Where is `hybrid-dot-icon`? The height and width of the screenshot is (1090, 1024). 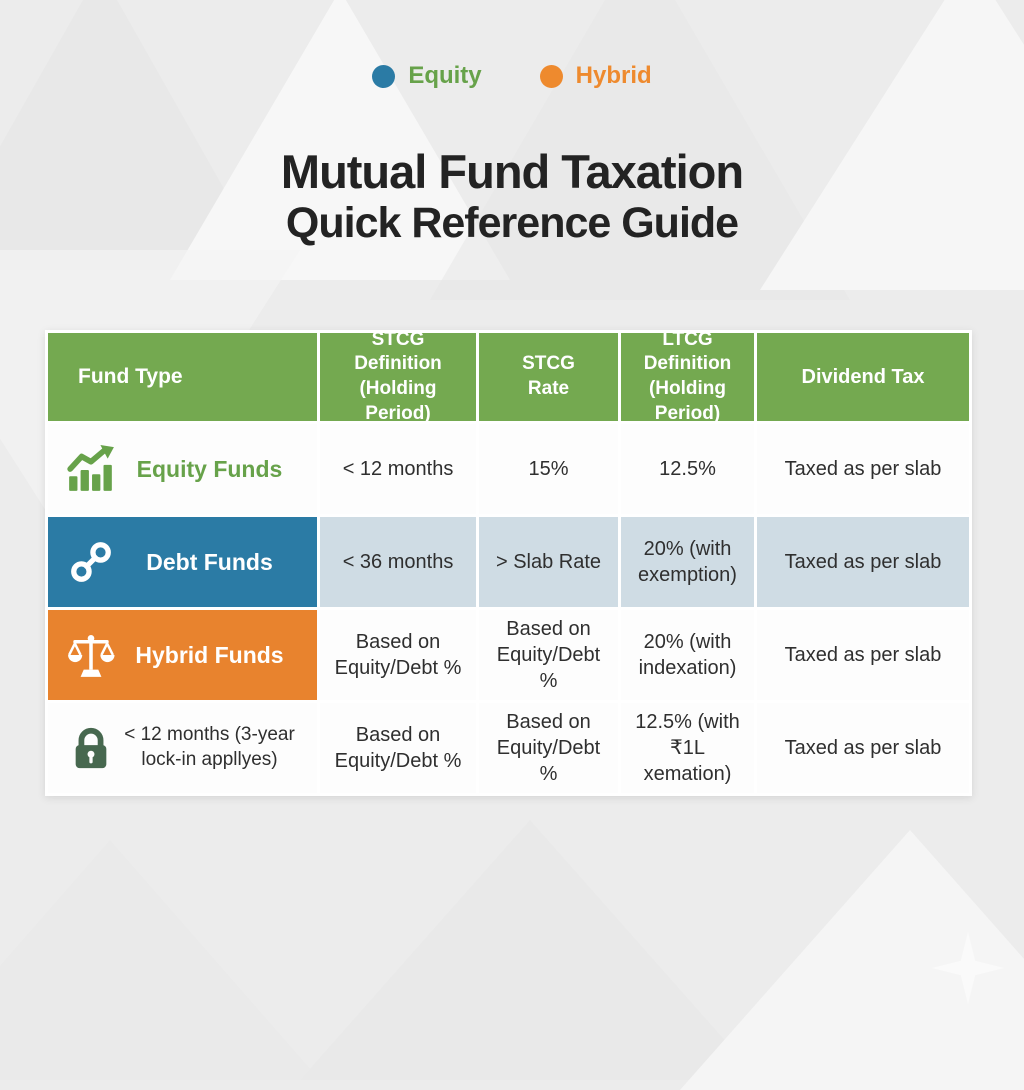
hybrid-dot-icon is located at coordinates (551, 76).